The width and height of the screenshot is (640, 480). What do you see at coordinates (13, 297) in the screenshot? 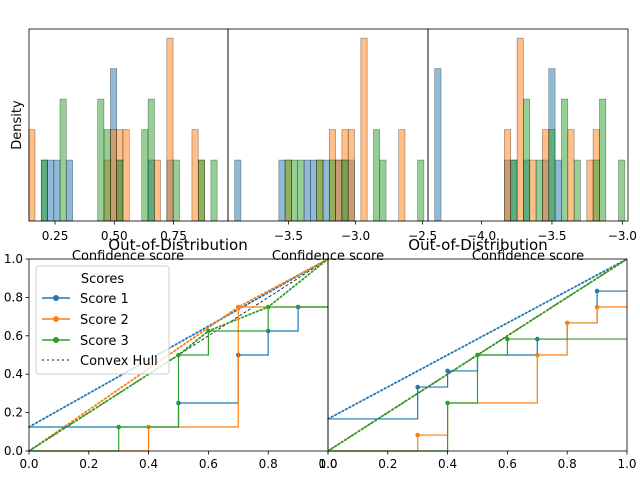
I see `roc-1-ytick-label: 0.8` at bounding box center [13, 297].